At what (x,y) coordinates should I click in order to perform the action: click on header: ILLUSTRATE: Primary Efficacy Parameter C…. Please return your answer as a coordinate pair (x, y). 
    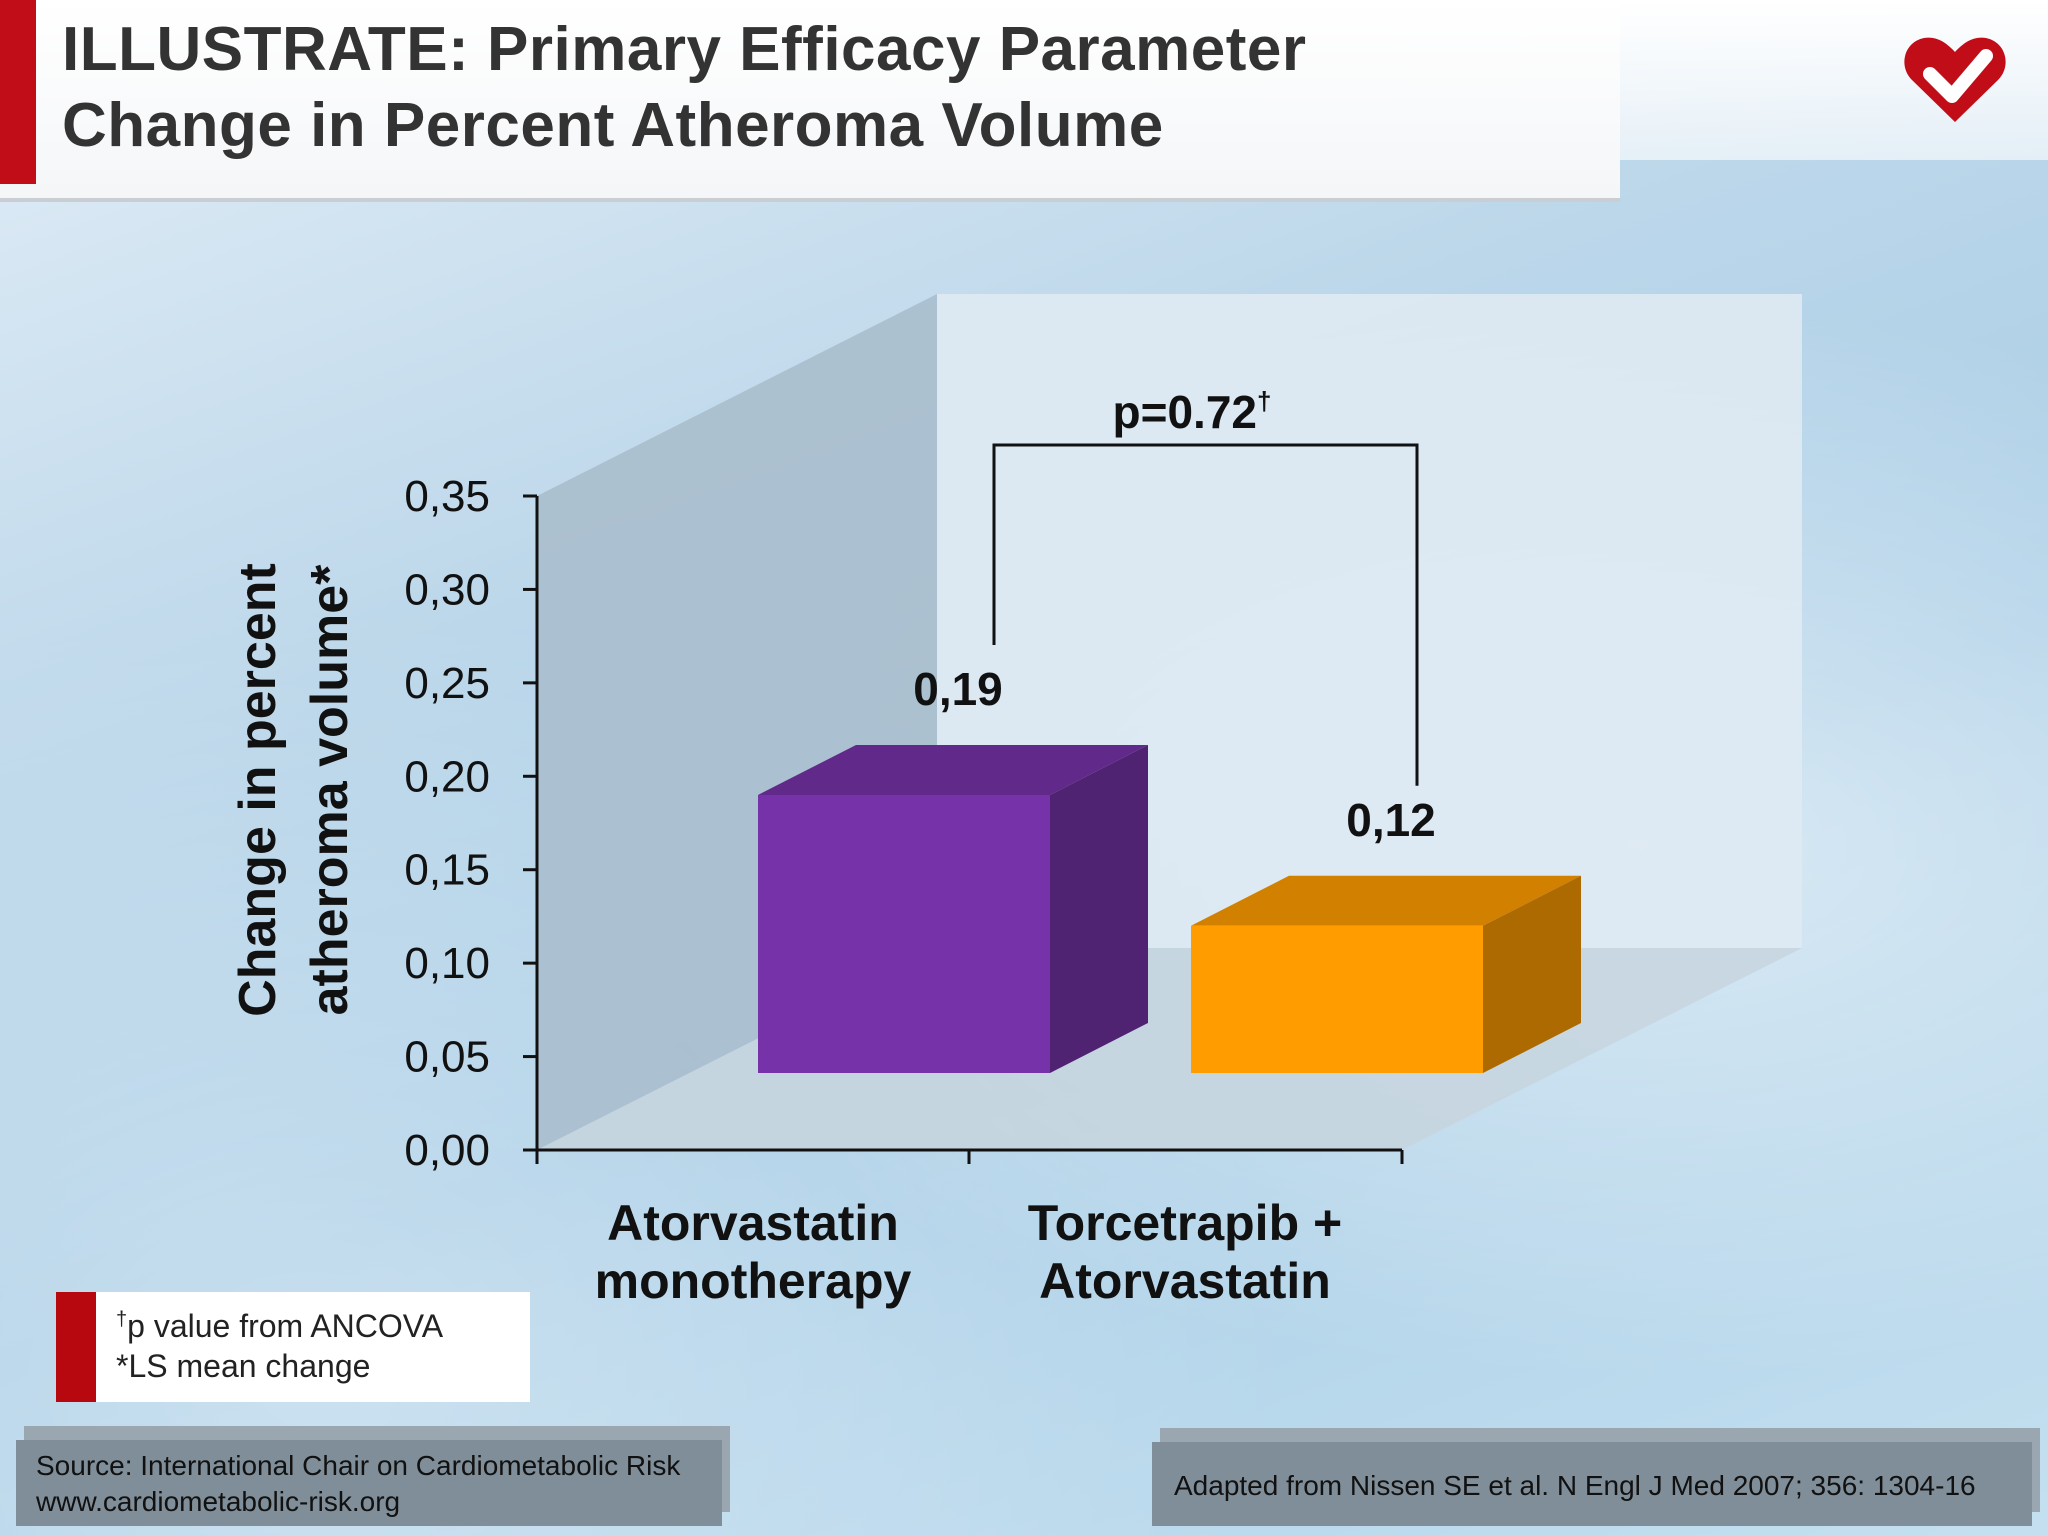
    Looking at the image, I should click on (810, 100).